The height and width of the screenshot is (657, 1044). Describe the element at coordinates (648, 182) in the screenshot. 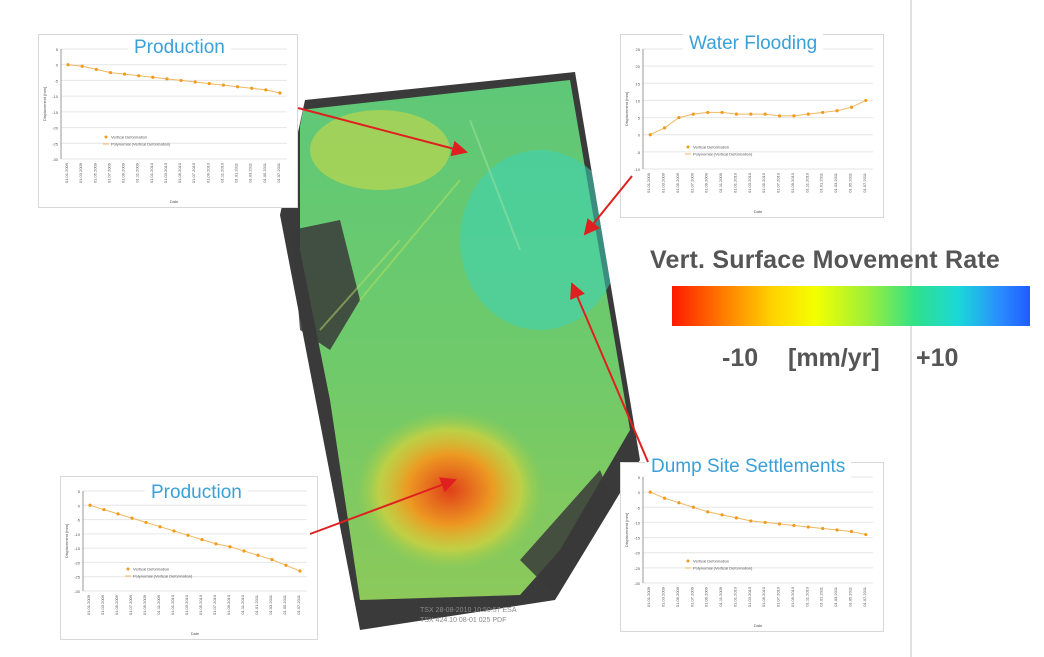

I see `x-tick-label: 01.01.2009` at that location.